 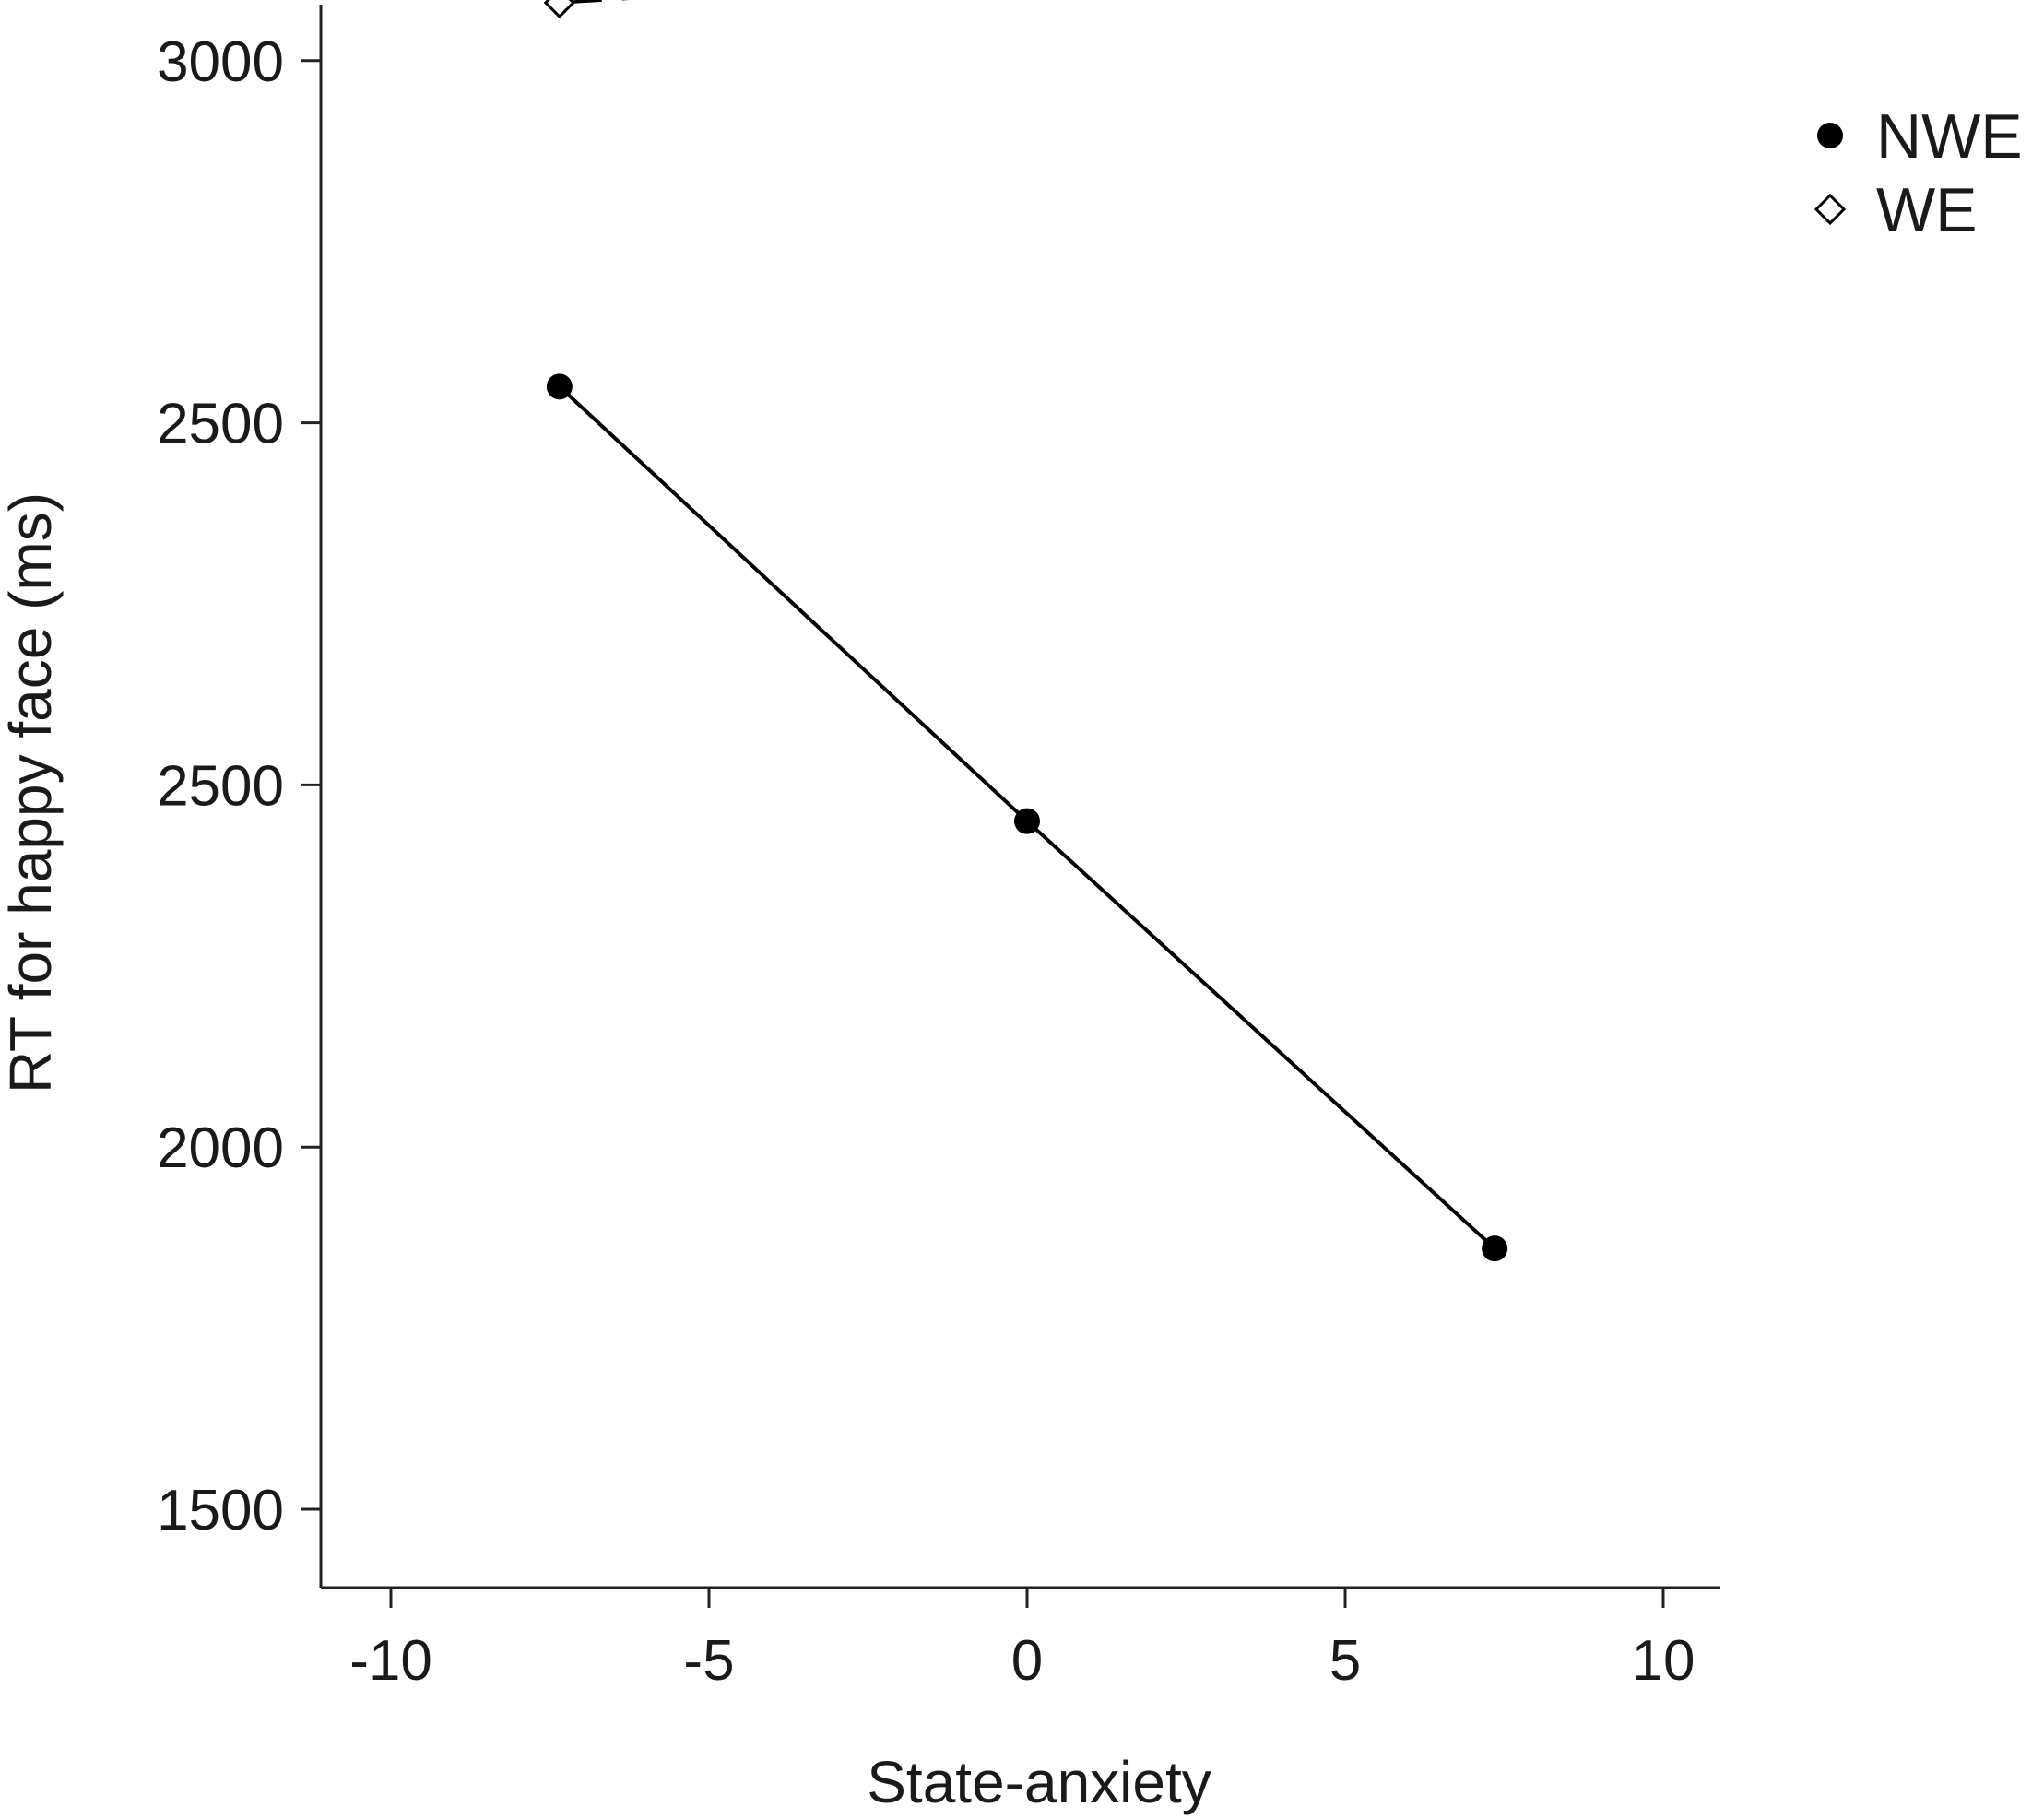 What do you see at coordinates (1830, 135) in the screenshot?
I see `legend-marker-nwe` at bounding box center [1830, 135].